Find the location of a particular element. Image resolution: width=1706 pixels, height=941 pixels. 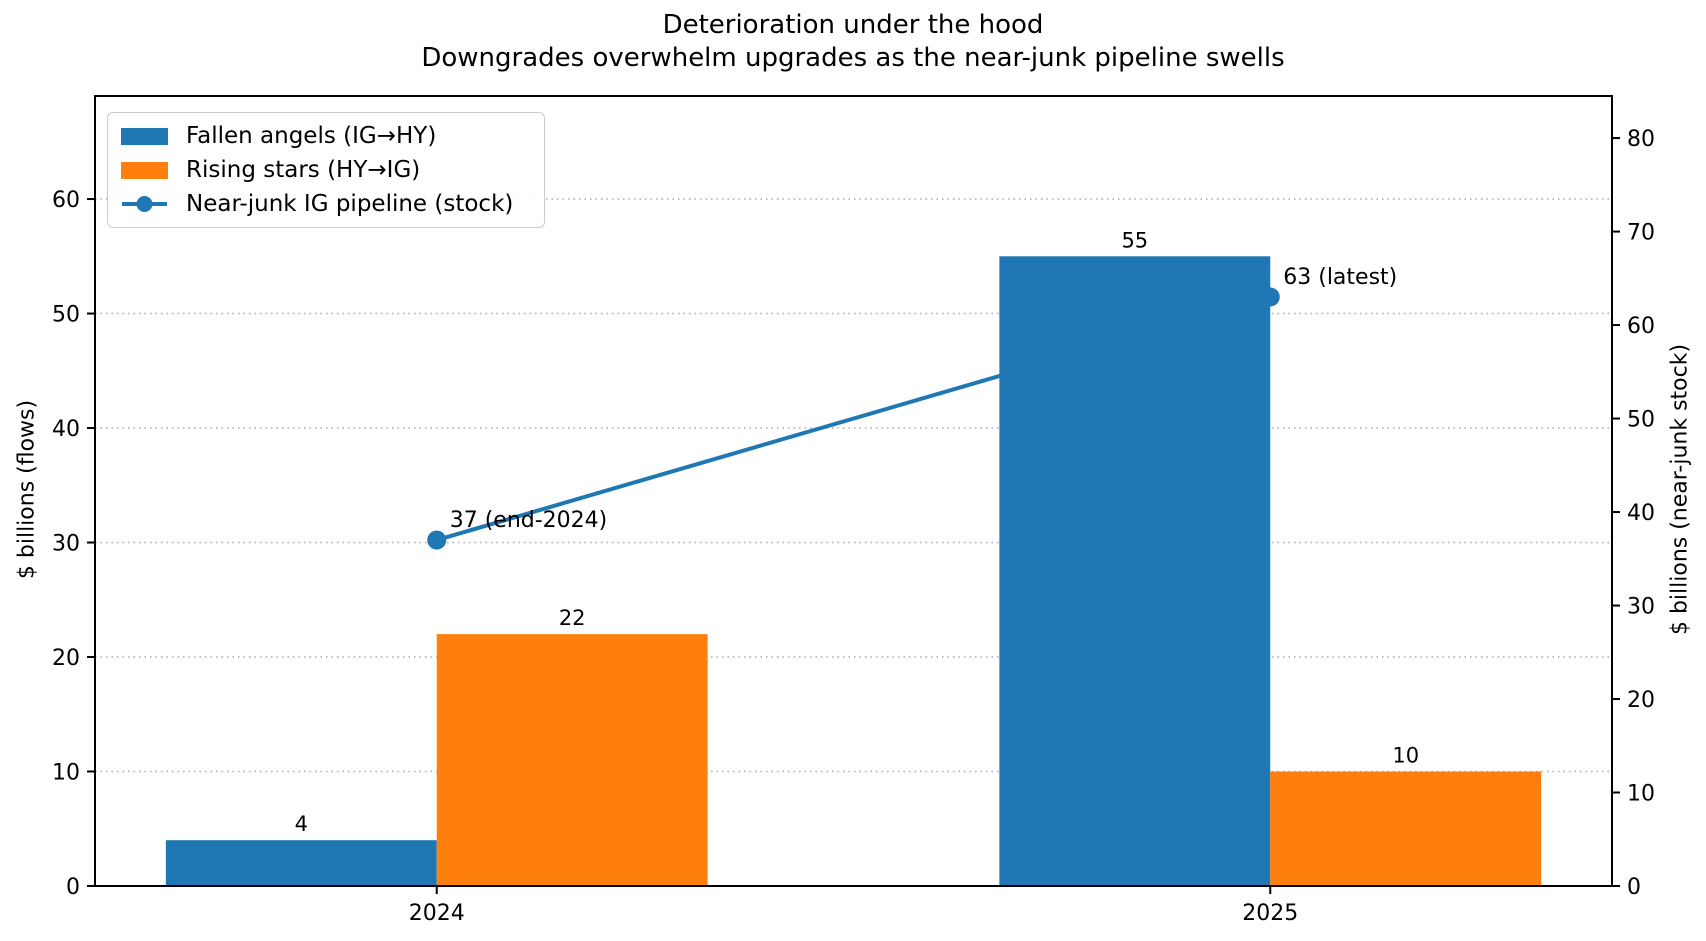

right-tick-label: 80 is located at coordinates (1641, 139).